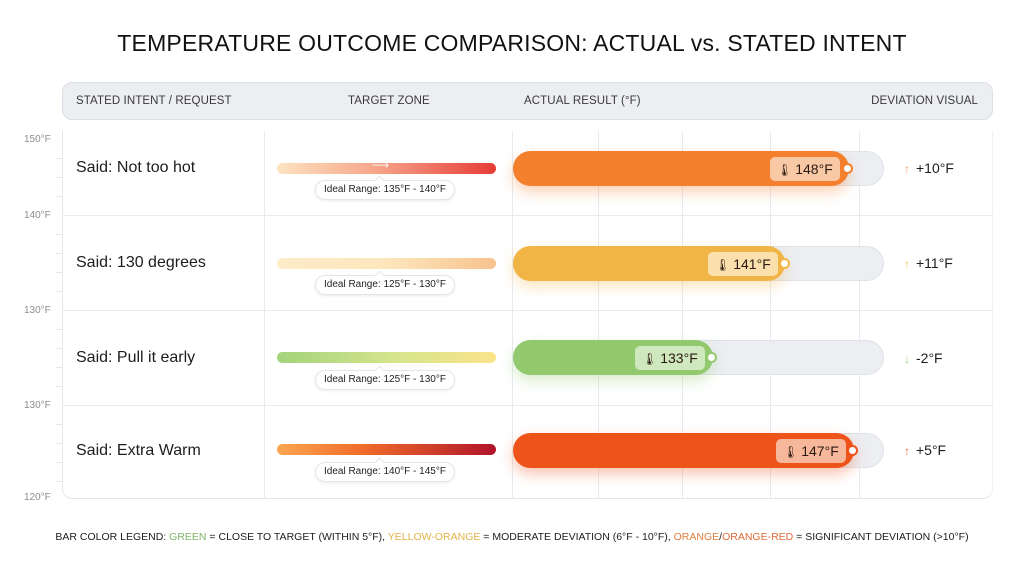 This screenshot has width=1024, height=571. Describe the element at coordinates (434, 537) in the screenshot. I see `legend-yellow-orange: YELLOW-ORANGE` at that location.